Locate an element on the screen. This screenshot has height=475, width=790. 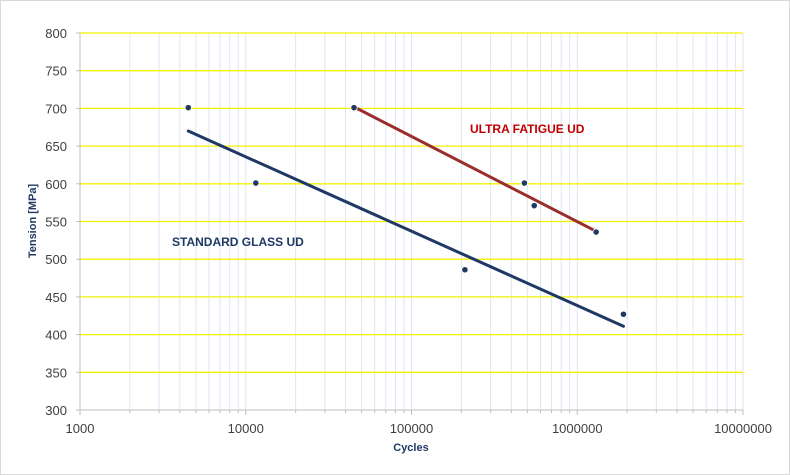
y-tick-label: 600 is located at coordinates (56, 184).